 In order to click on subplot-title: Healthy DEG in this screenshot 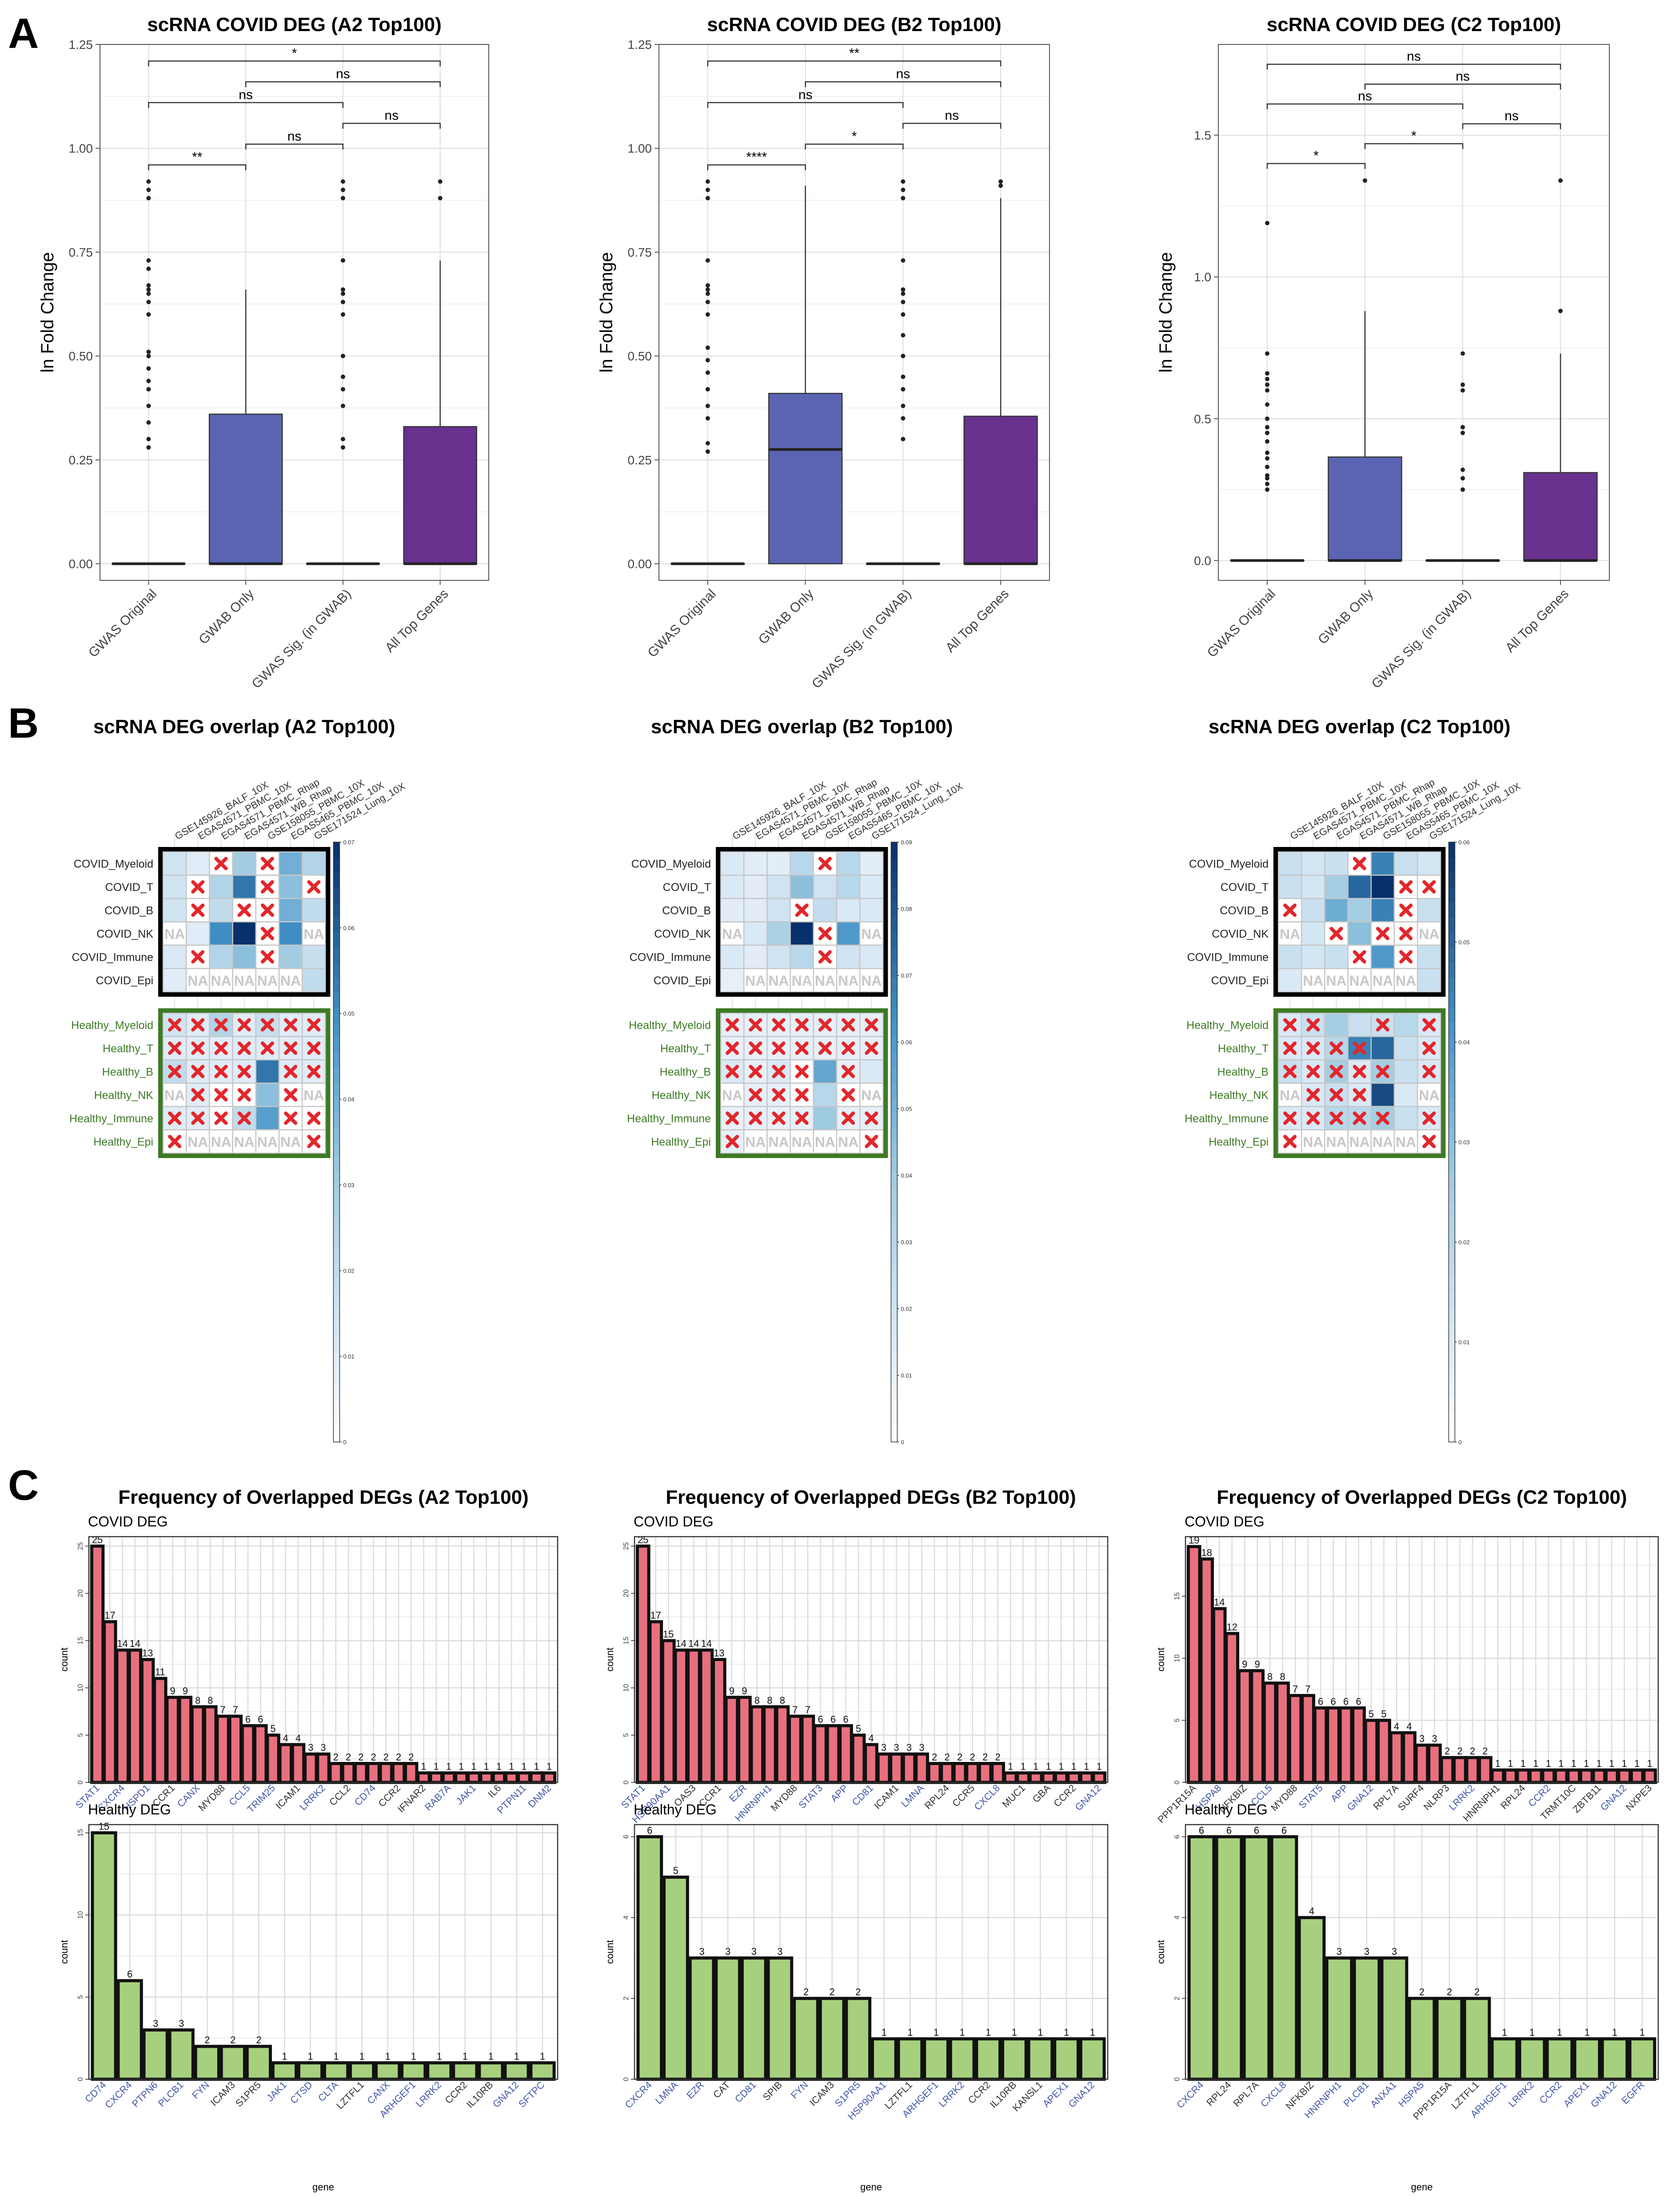, I will do `click(1227, 1810)`.